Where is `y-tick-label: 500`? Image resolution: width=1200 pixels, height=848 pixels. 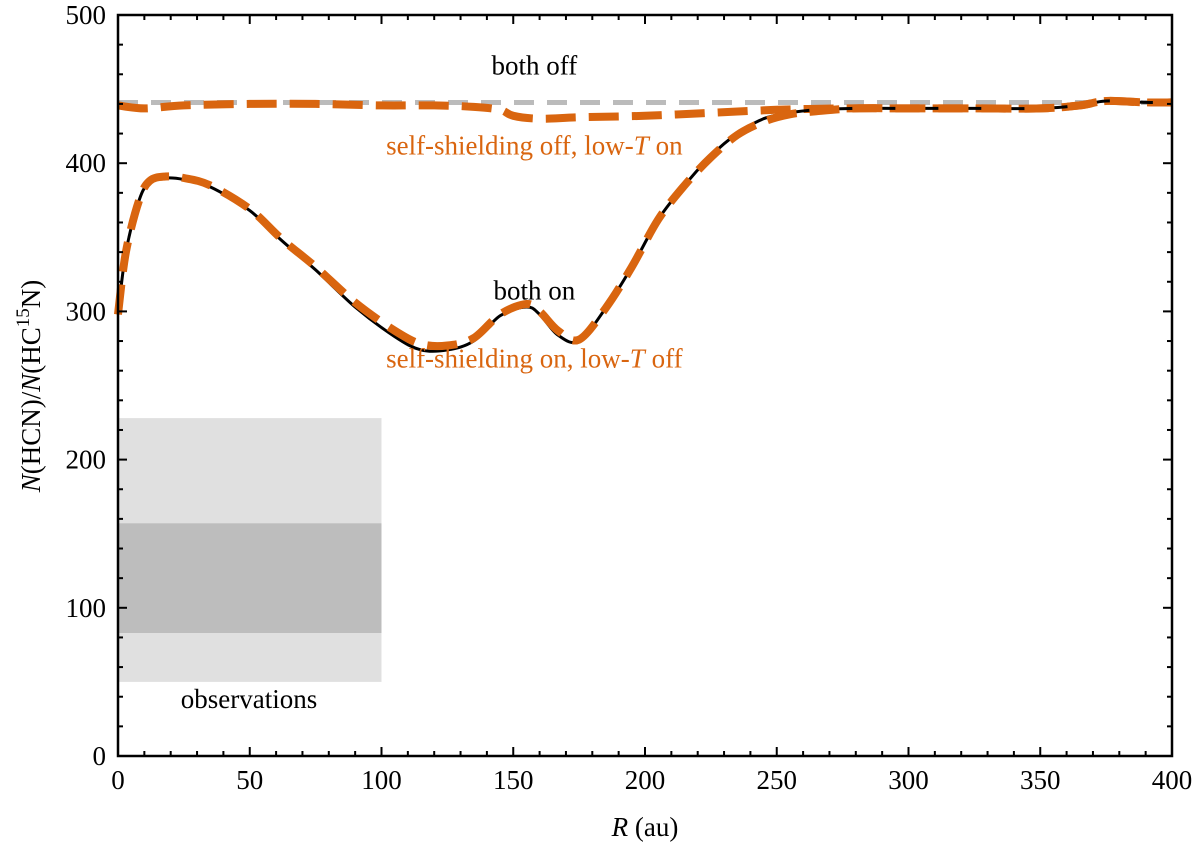 y-tick-label: 500 is located at coordinates (86, 15).